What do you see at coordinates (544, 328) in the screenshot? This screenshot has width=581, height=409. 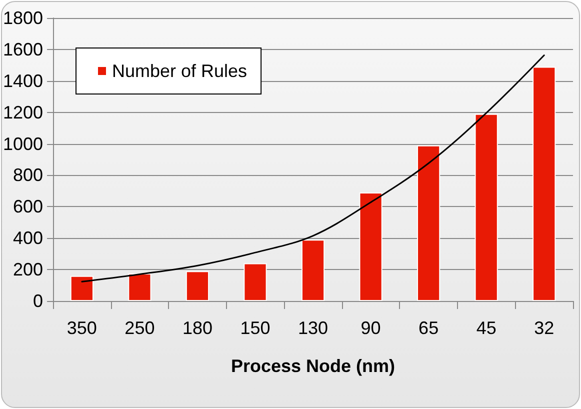 I see `x-tick-label: 32` at bounding box center [544, 328].